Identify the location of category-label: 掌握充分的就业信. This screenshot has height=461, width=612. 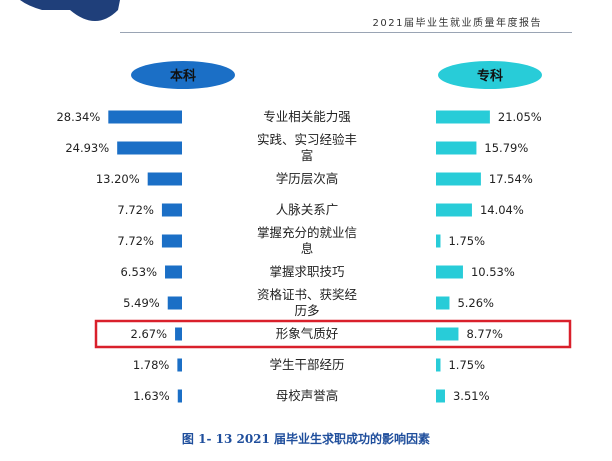
(307, 232).